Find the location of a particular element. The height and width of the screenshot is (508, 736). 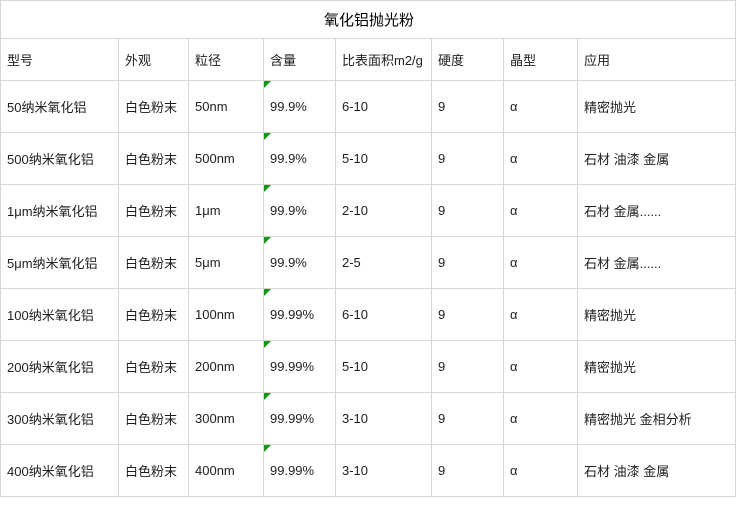

table-row: 100纳米氧化铝 白色粉末 100nm 99.99% 6-10 9 α 精密抛光 is located at coordinates (368, 314).